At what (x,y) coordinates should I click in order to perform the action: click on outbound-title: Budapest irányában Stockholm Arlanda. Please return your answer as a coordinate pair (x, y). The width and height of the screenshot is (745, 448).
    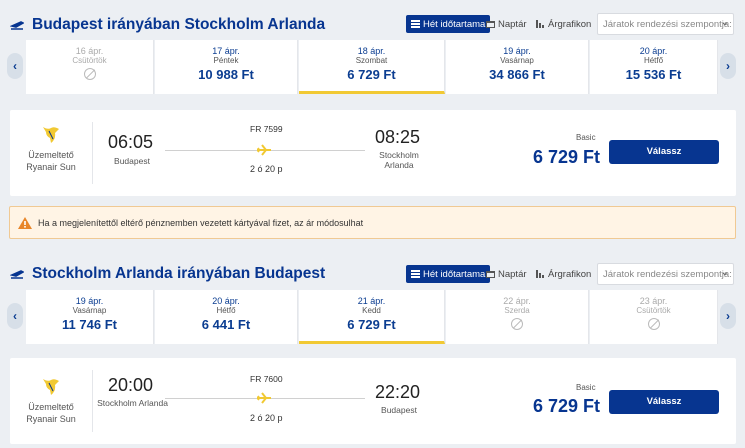
    Looking at the image, I should click on (179, 24).